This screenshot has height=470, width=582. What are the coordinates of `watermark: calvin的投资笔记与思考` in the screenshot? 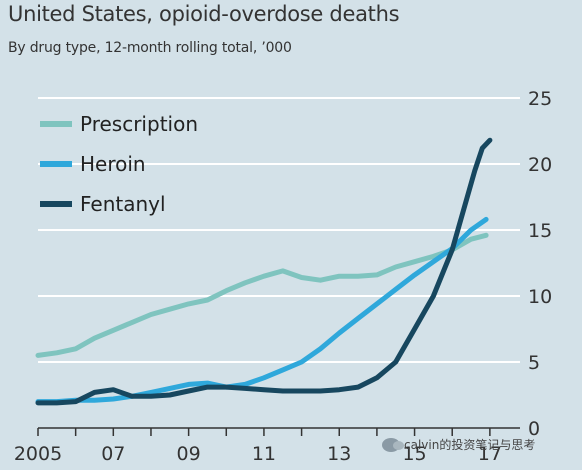 It's located at (458, 444).